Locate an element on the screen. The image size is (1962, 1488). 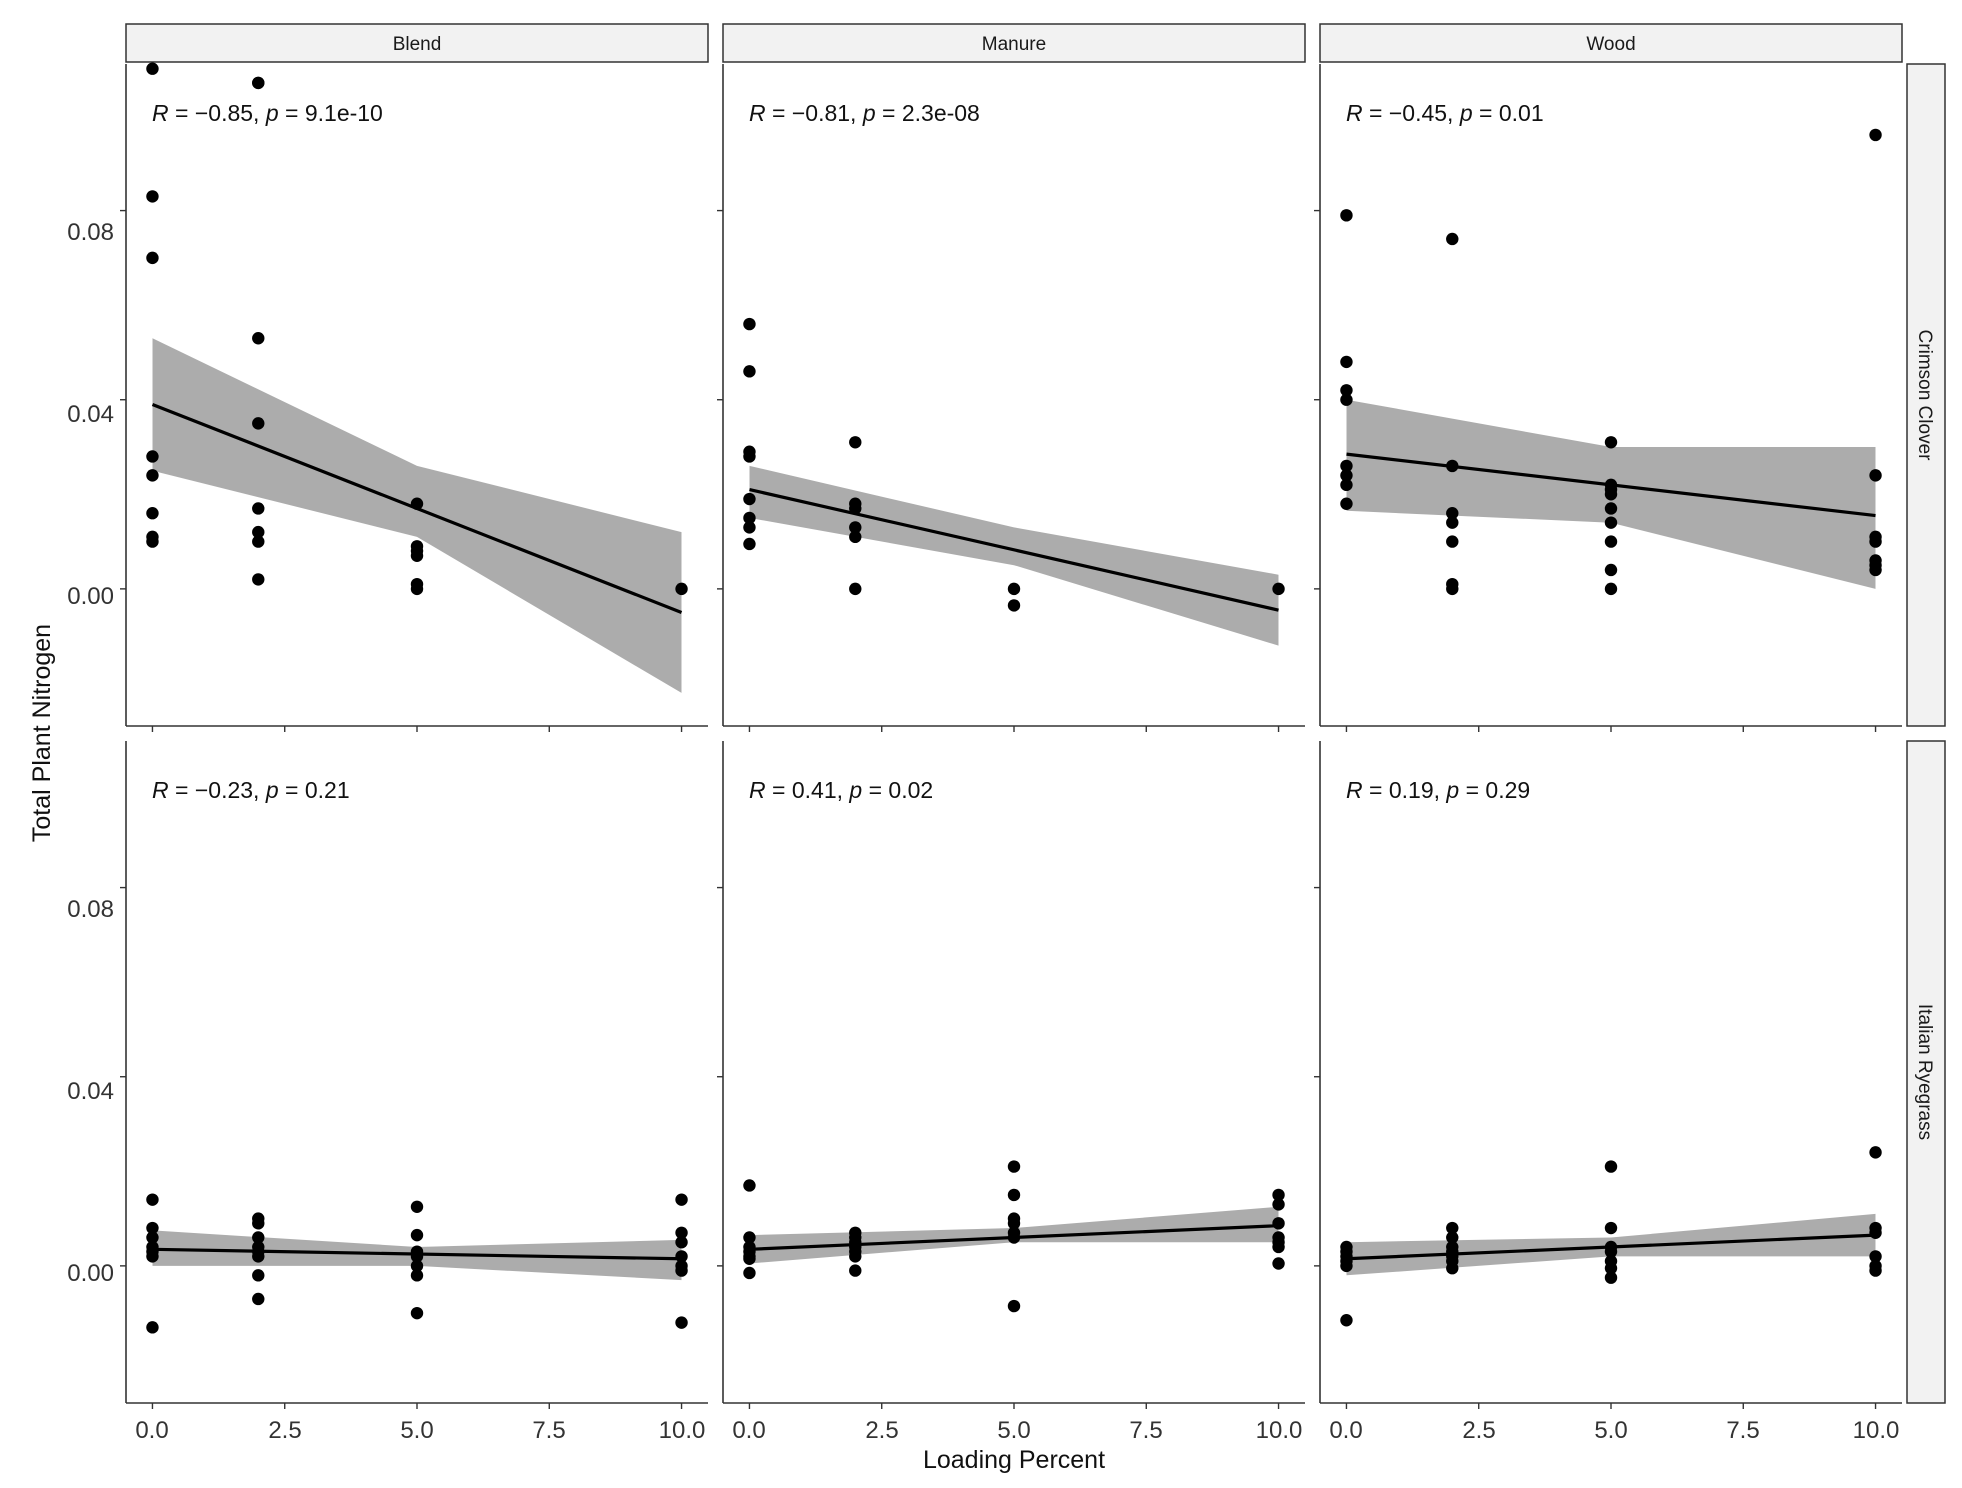
strip-manure: Manure is located at coordinates (1014, 44).